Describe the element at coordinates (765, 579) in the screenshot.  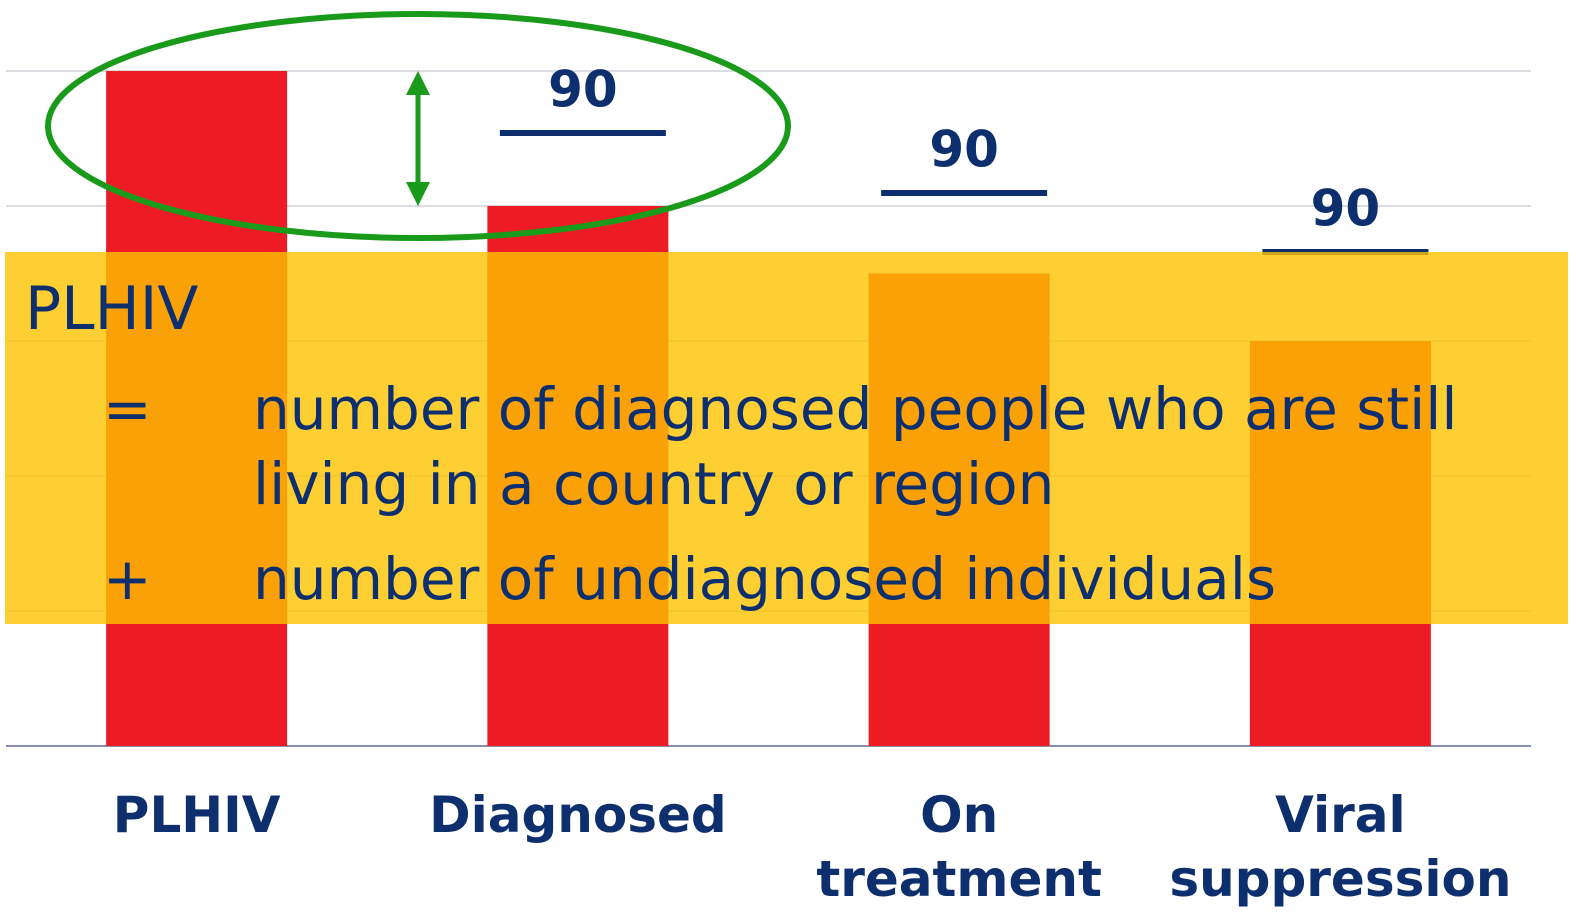
I see `definition-text: number of undiagnosed individuals` at that location.